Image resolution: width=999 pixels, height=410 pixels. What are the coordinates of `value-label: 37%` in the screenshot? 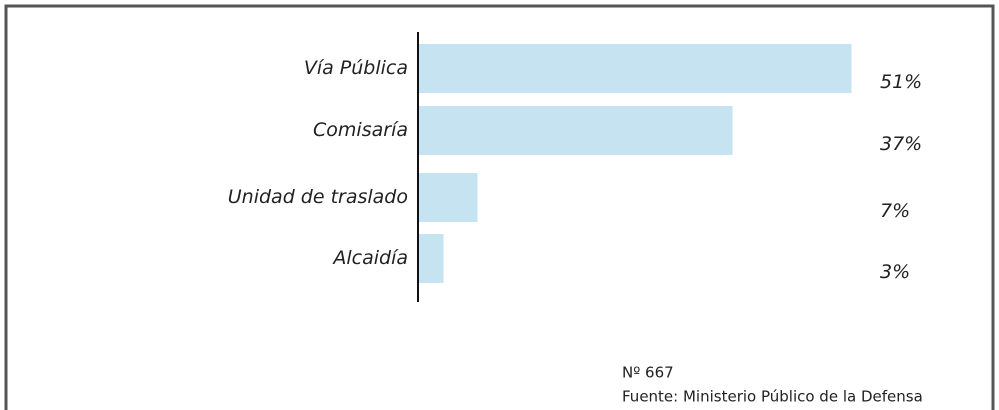 It's located at (901, 144).